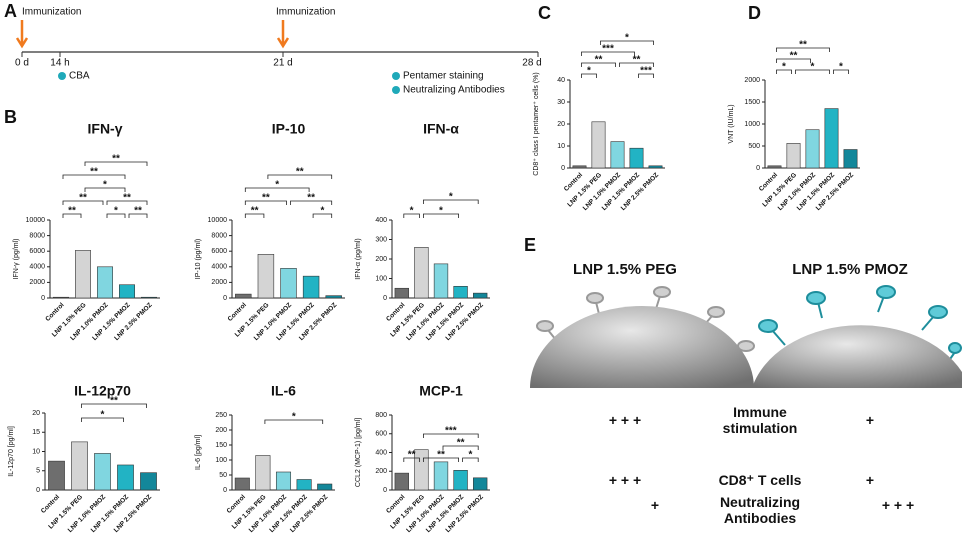 The width and height of the screenshot is (962, 540). I want to click on chart-title: IFN-α, so click(441, 129).